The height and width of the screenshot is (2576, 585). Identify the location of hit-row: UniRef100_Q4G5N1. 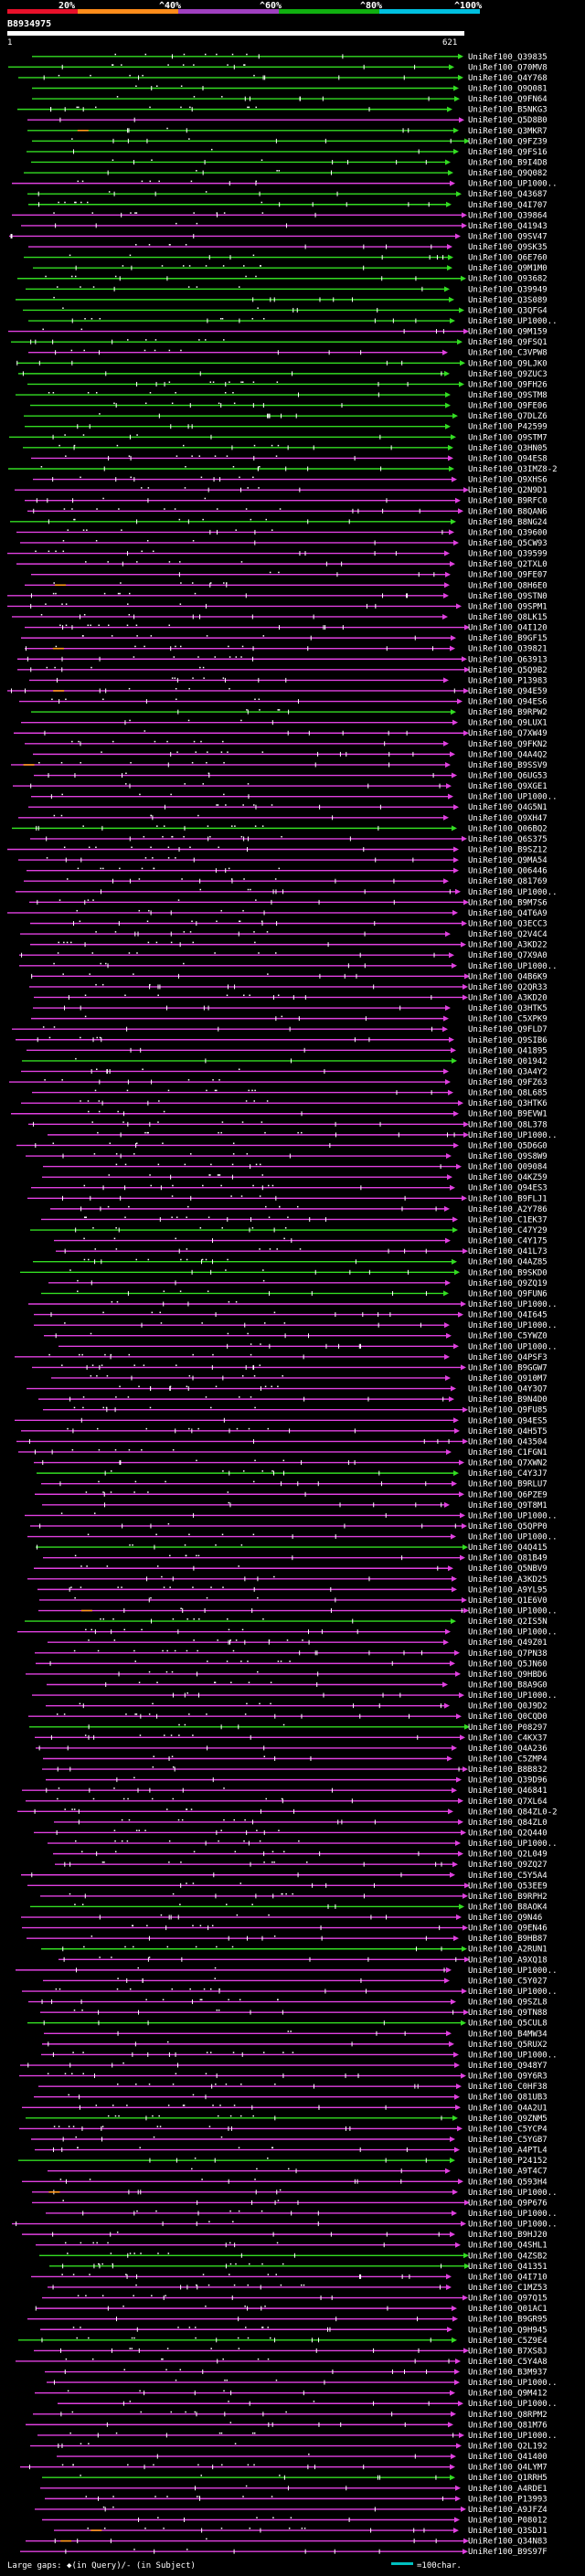
(288, 807).